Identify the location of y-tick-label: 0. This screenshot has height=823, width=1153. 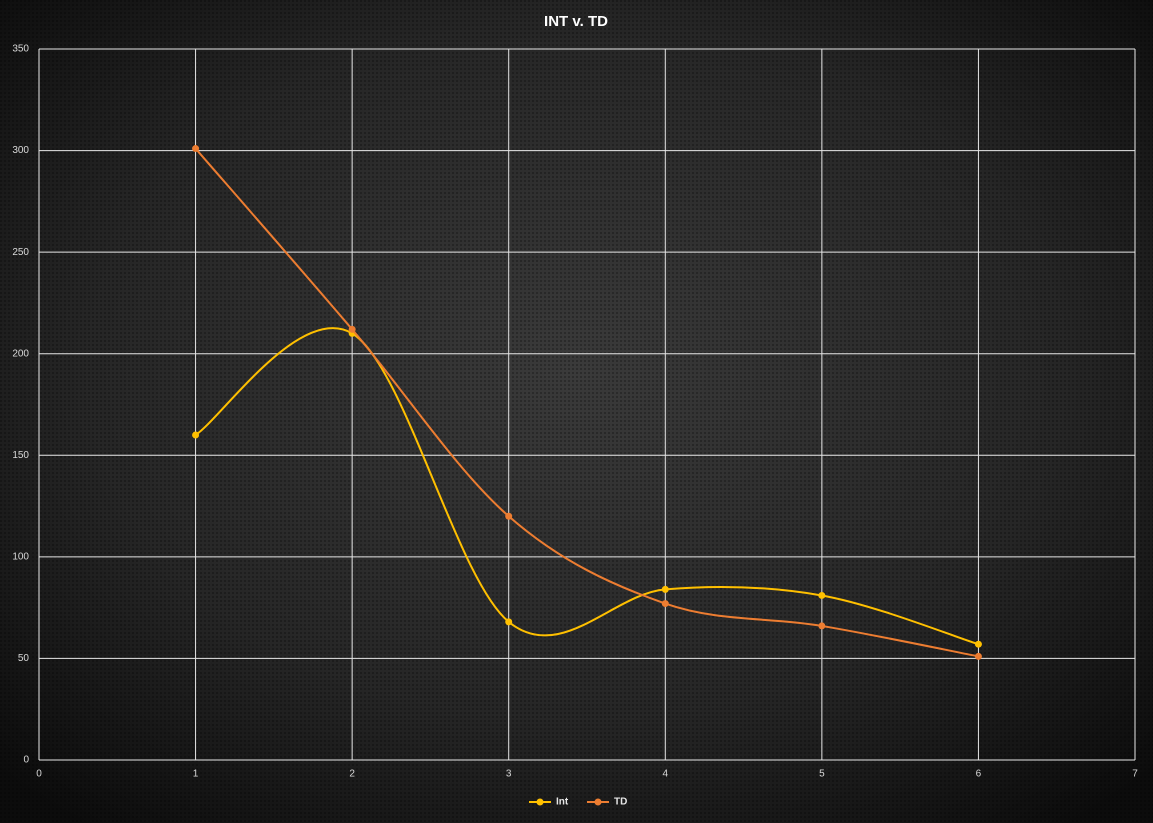
(26, 760).